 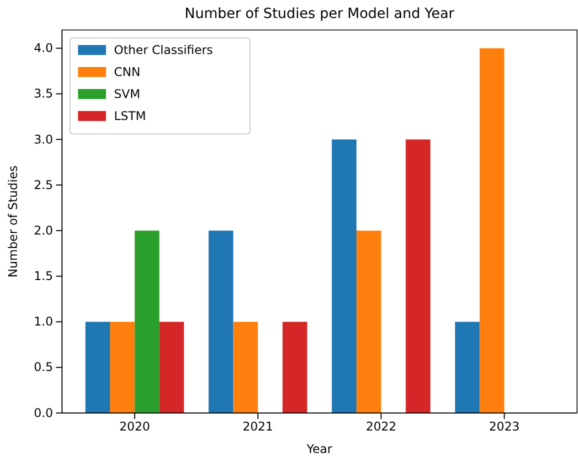 What do you see at coordinates (13, 222) in the screenshot?
I see `y-axis-title: Number of Studies` at bounding box center [13, 222].